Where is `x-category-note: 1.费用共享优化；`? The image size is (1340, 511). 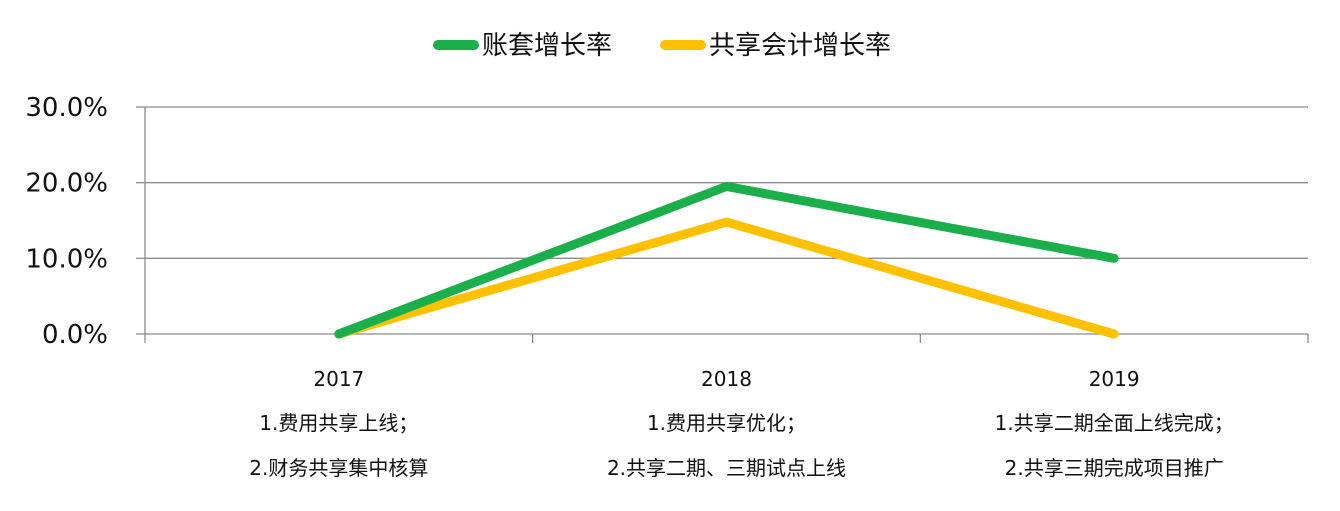 x-category-note: 1.费用共享优化； is located at coordinates (726, 423).